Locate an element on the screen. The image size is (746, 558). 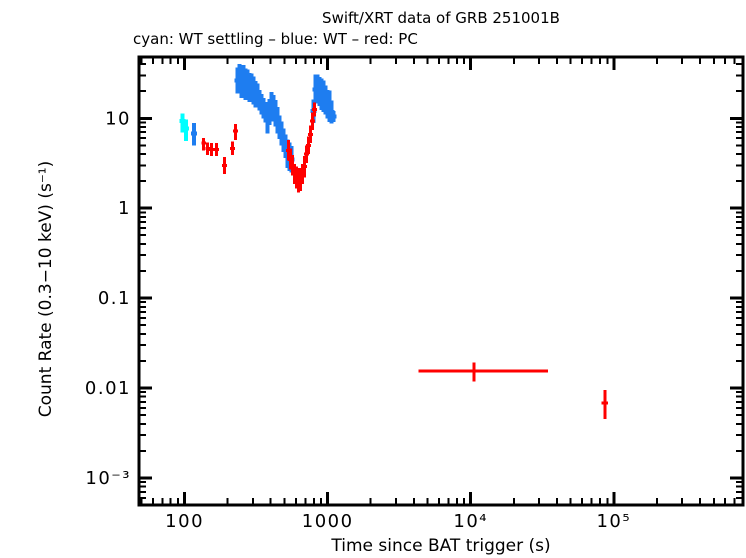
series-wt-settling is located at coordinates (184, 127).